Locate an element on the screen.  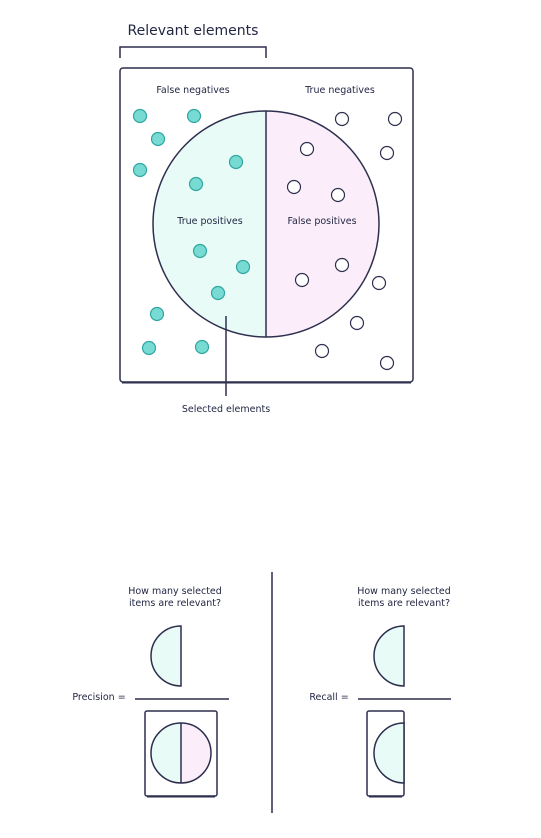
false-positives-label: False positives is located at coordinates (321, 221).